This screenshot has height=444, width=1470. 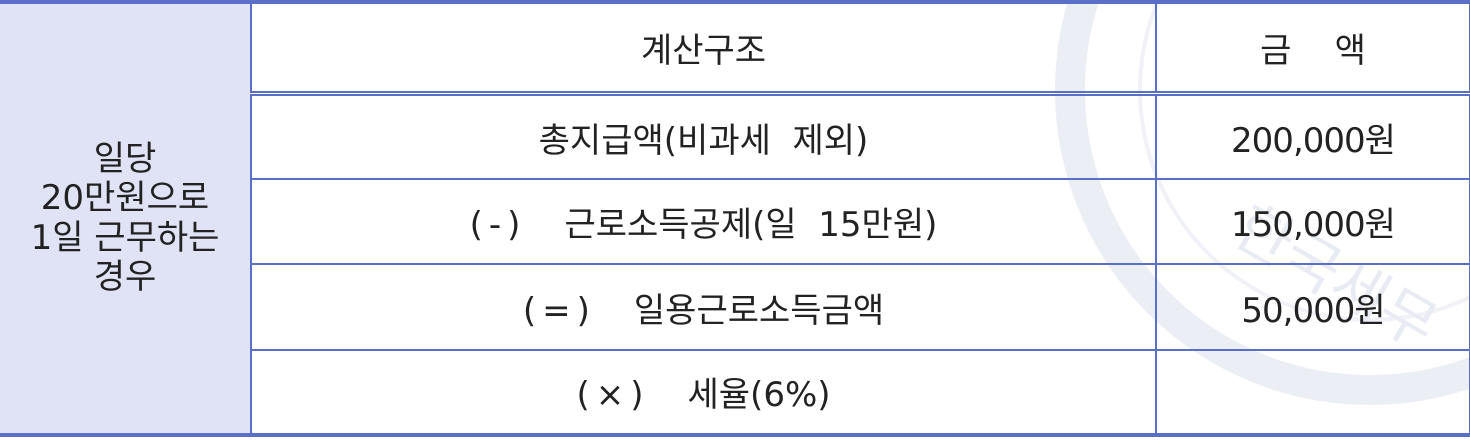 I want to click on condition-line: 경우, so click(x=125, y=276).